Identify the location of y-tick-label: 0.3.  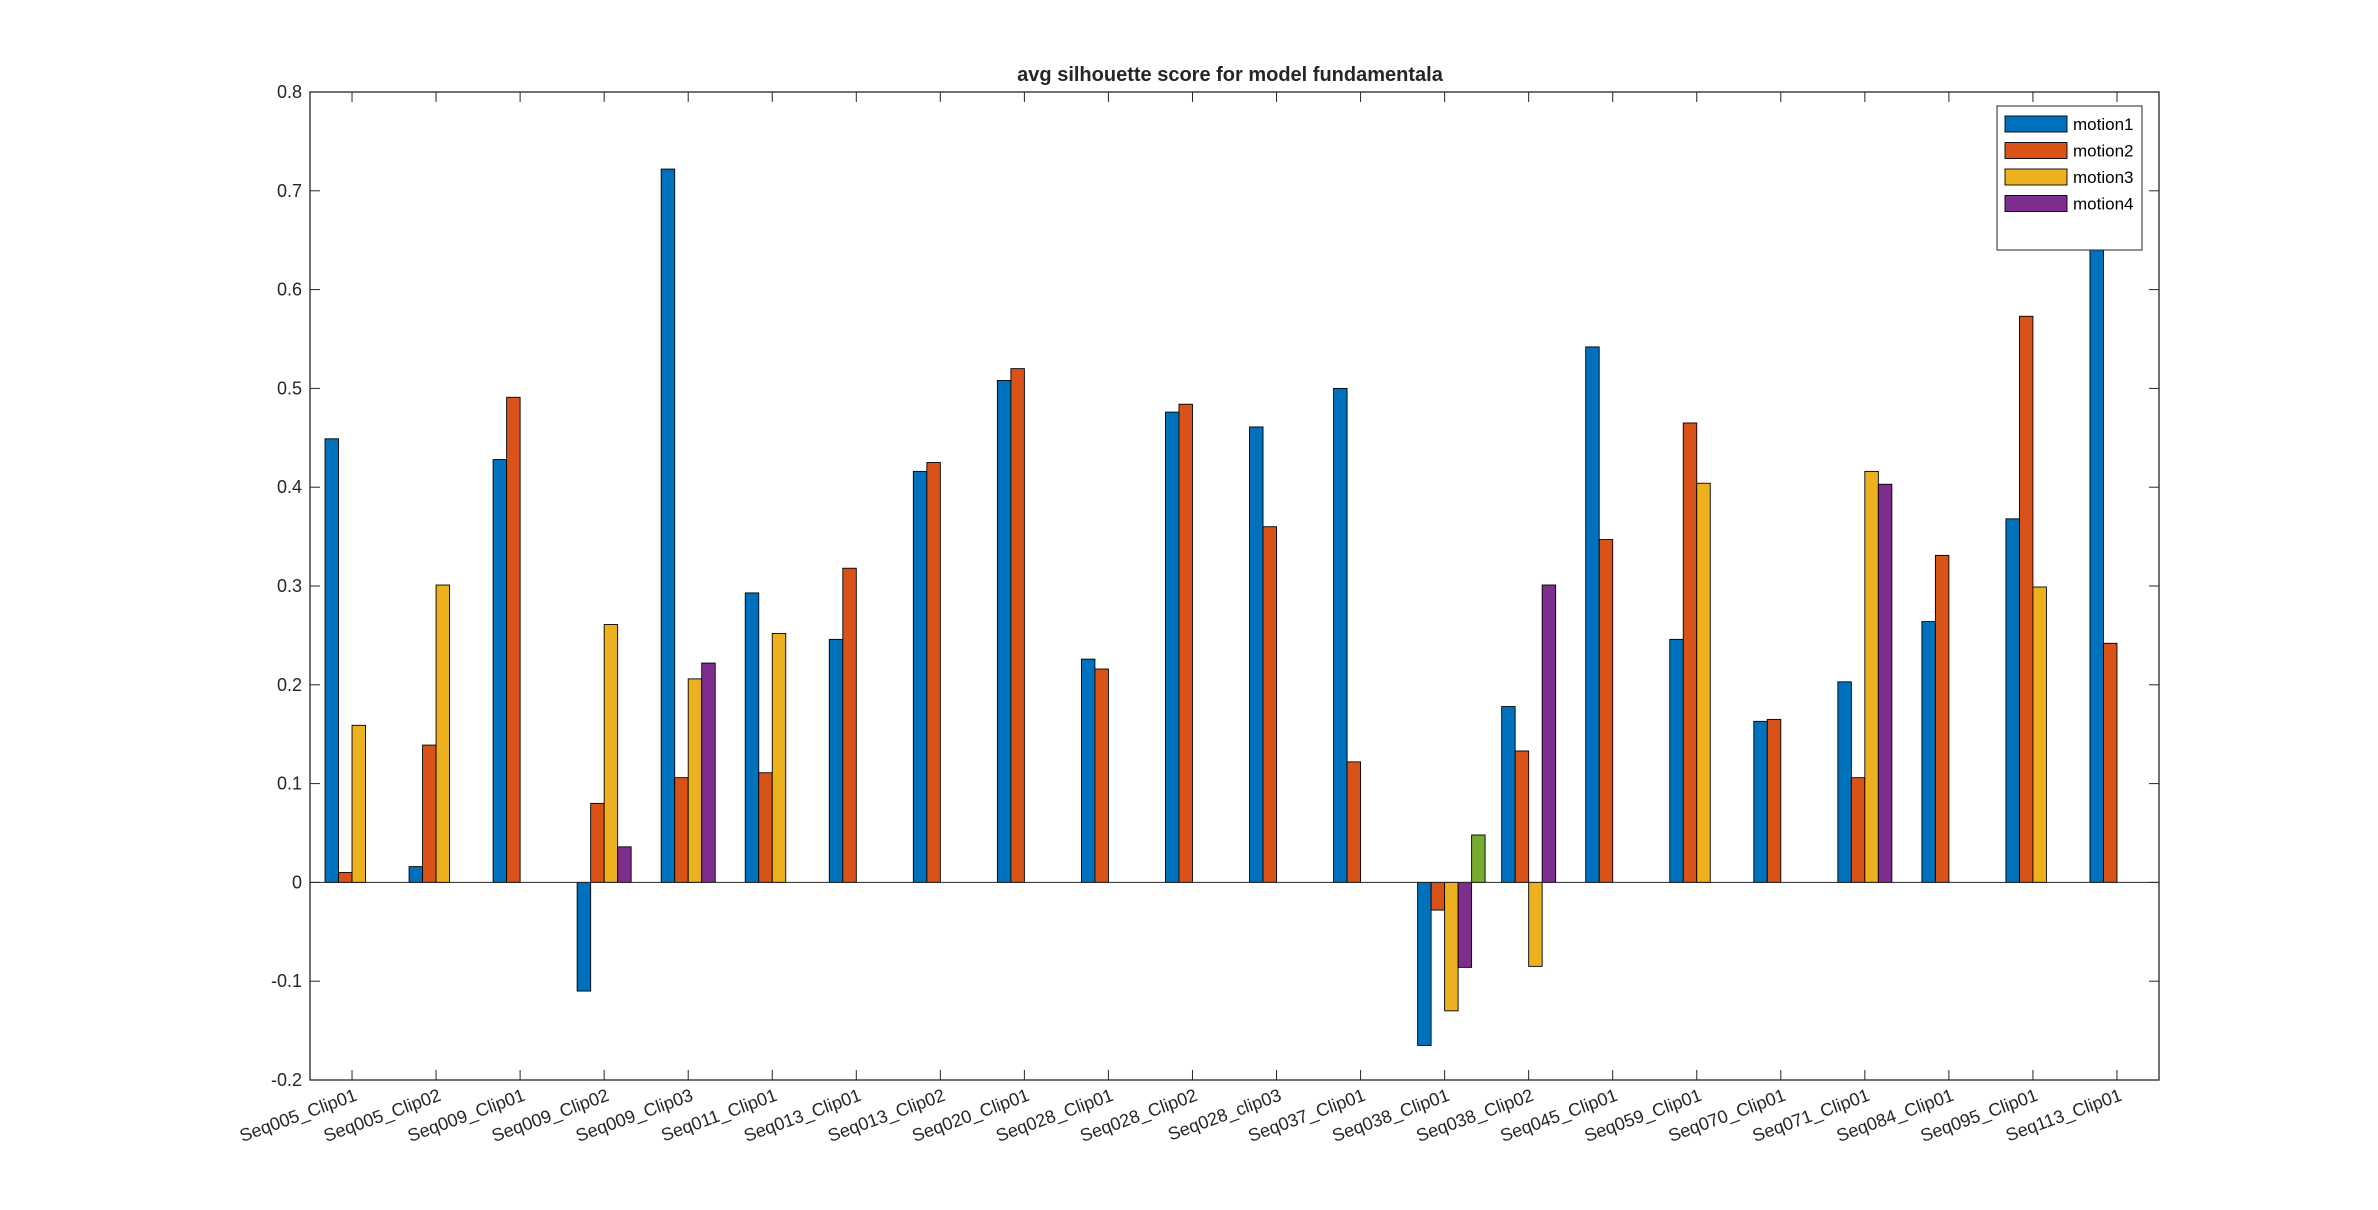
(289, 586).